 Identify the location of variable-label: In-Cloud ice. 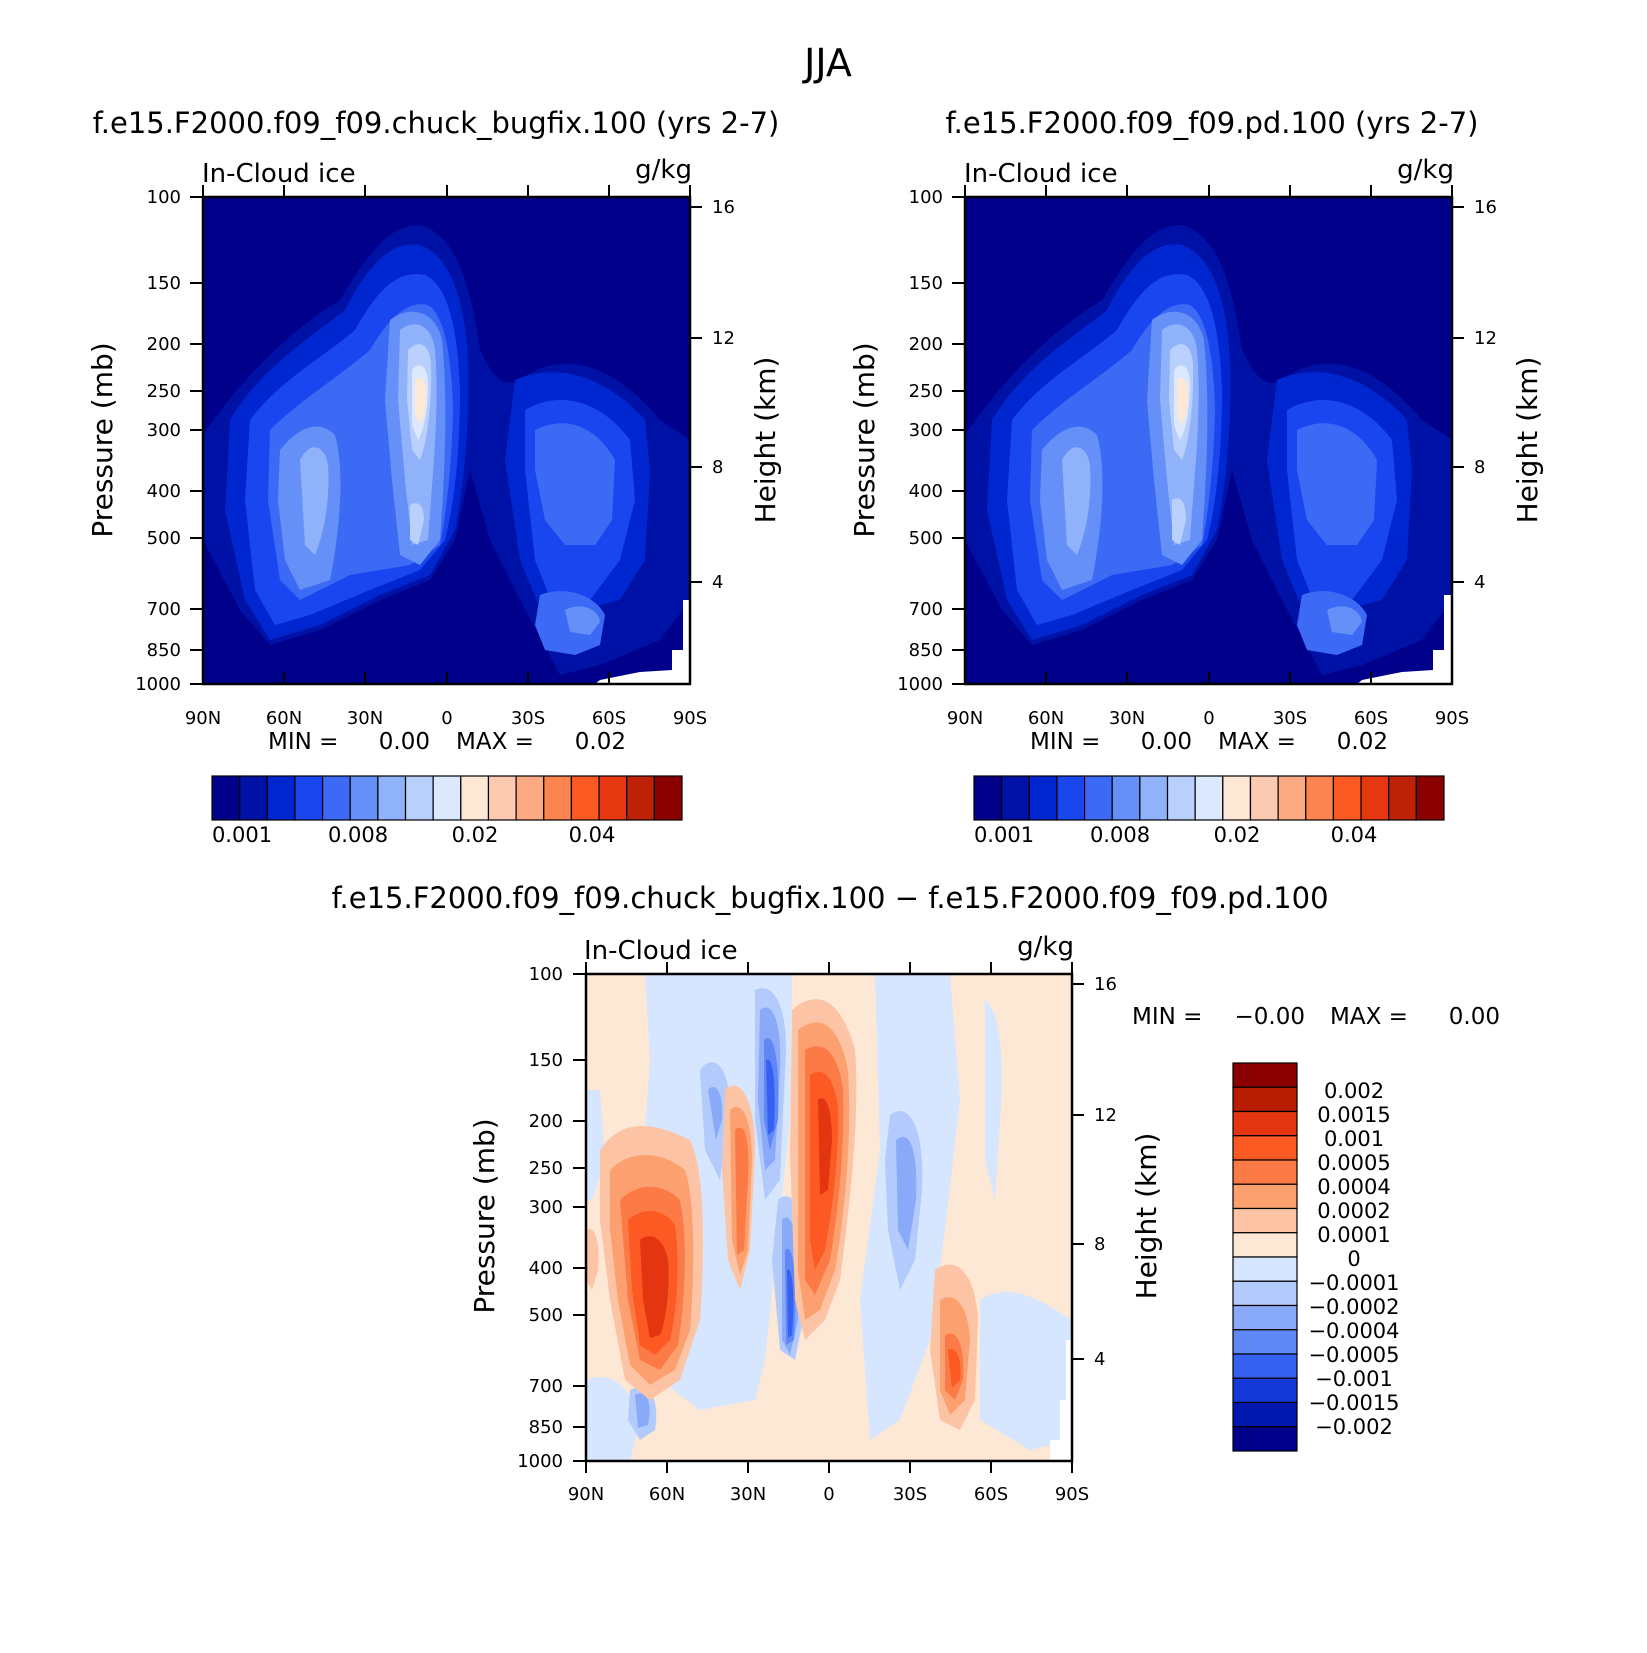
(1041, 174).